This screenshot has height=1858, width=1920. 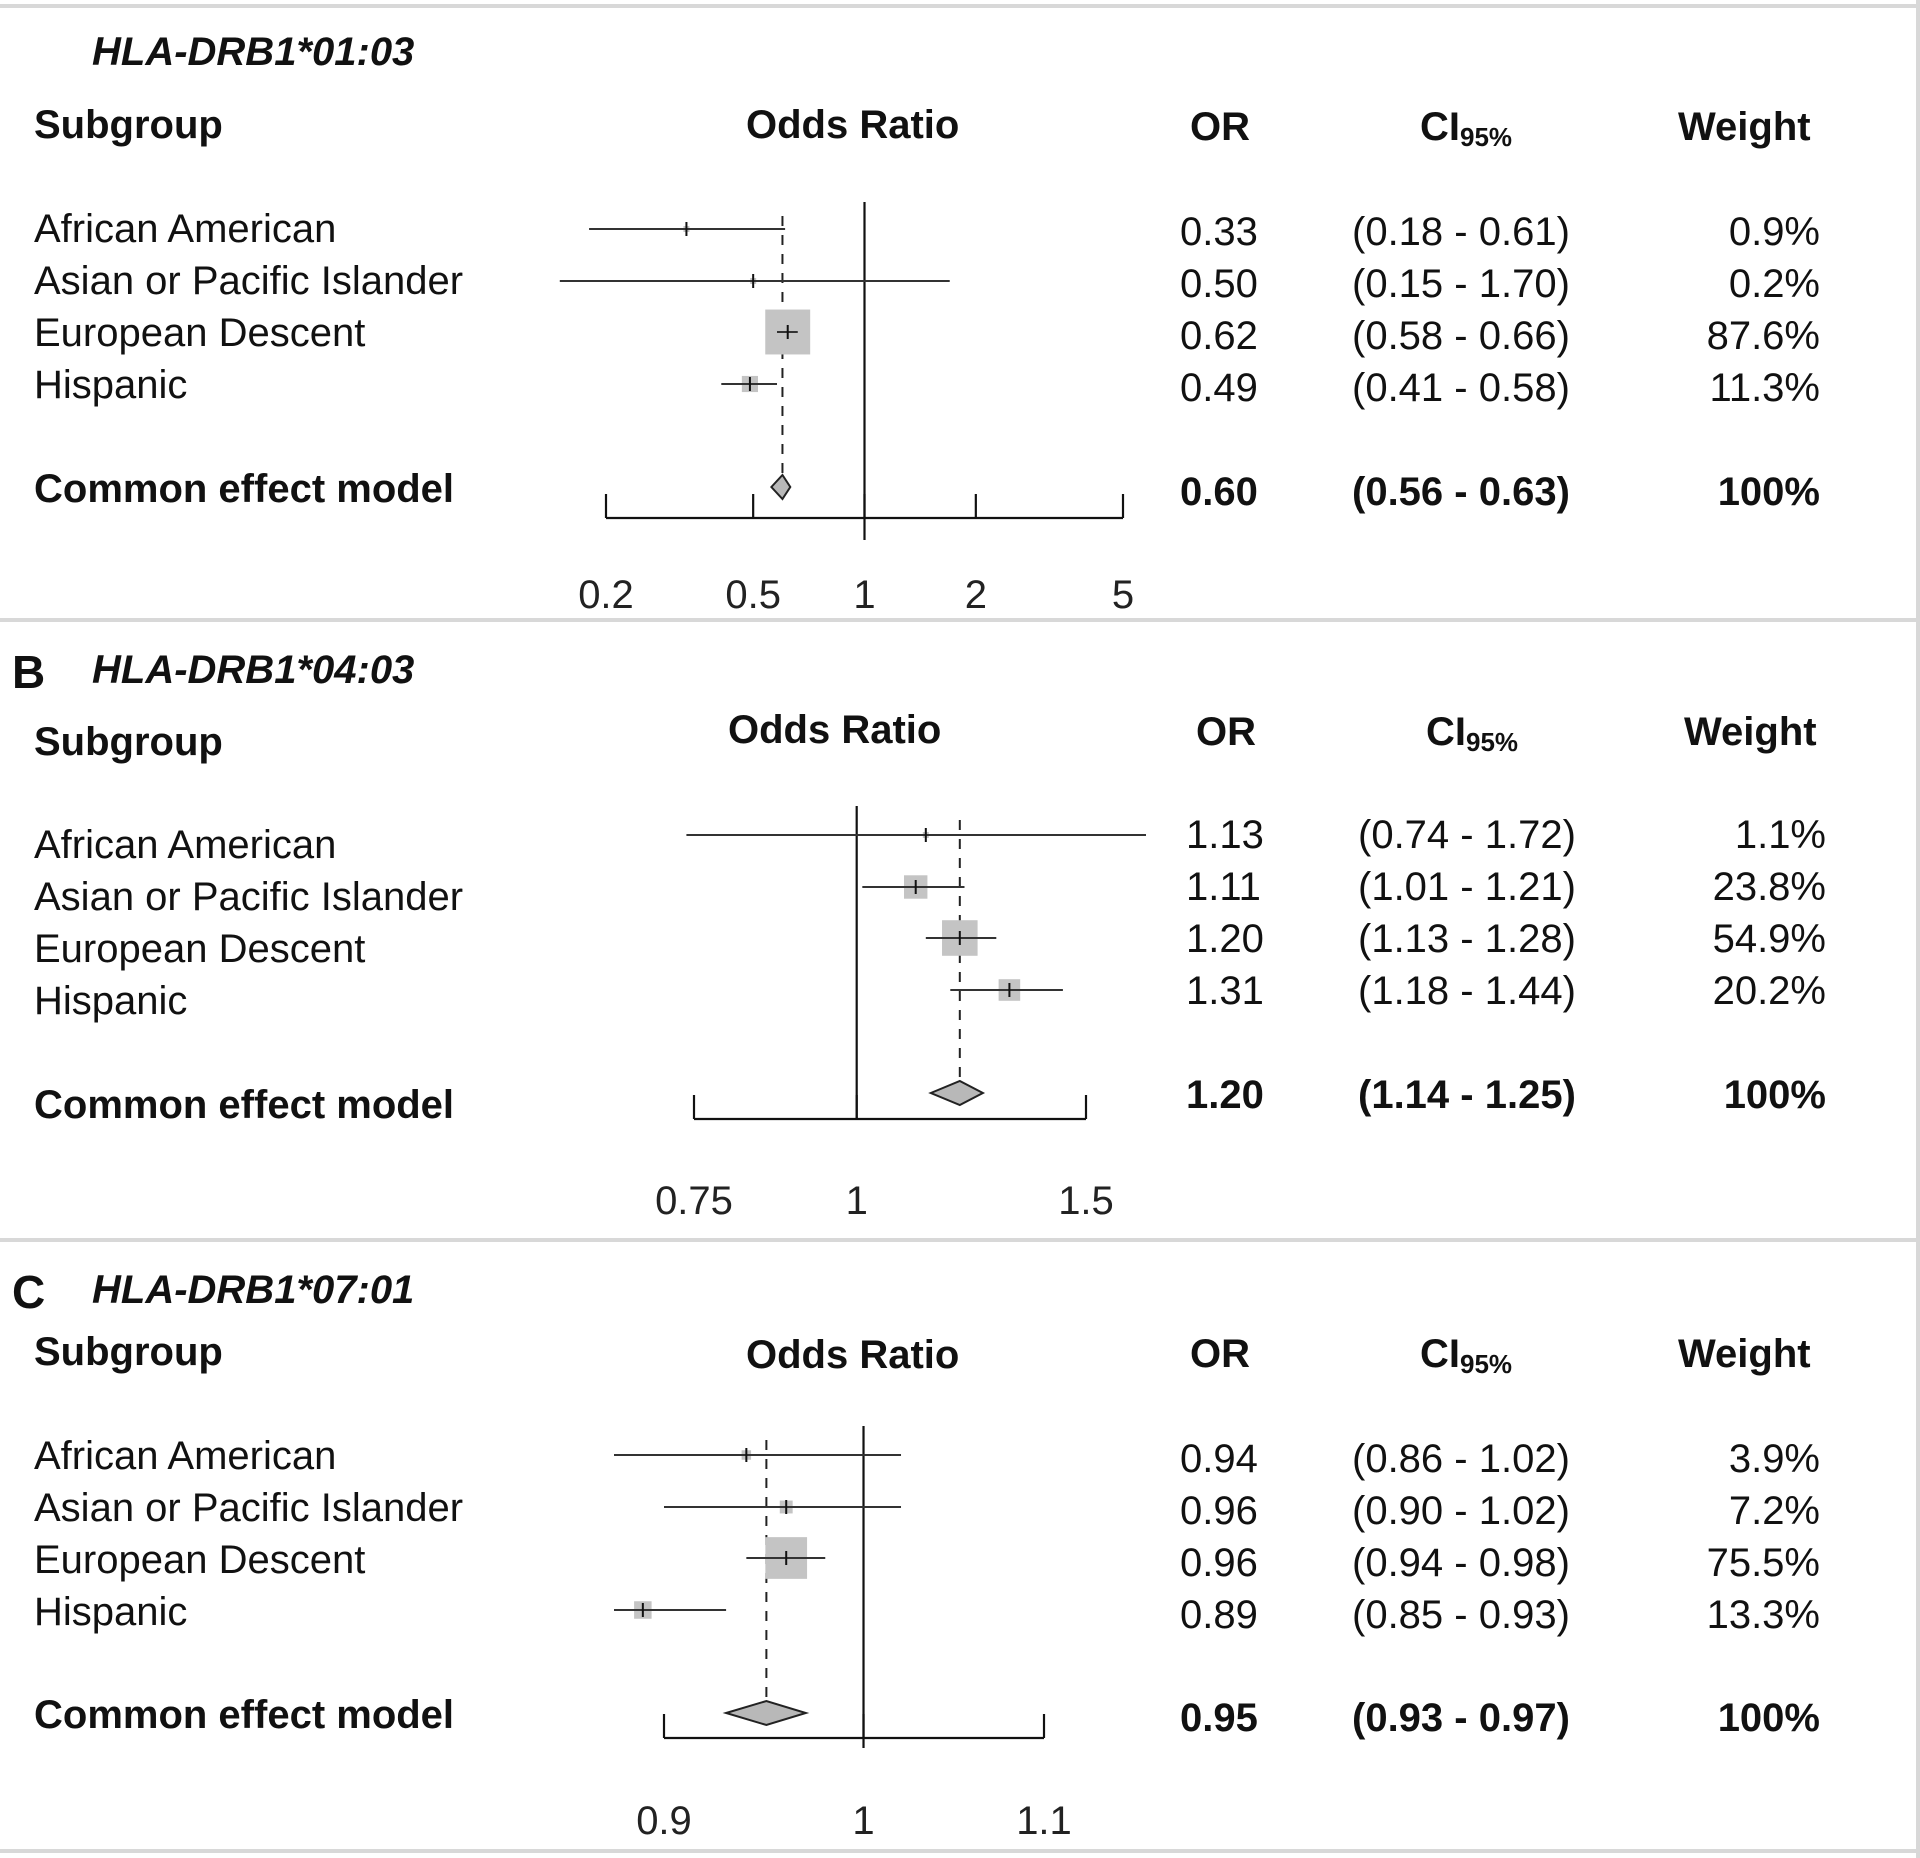 I want to click on panel-title: HLA-DRB1*04:03, so click(x=253, y=670).